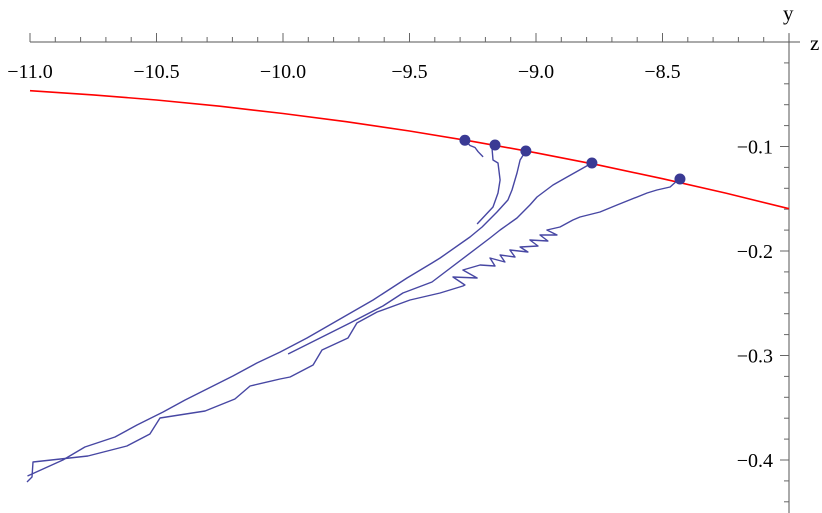  What do you see at coordinates (763, 273) in the screenshot?
I see `y-axis: −0.1 −0.2 −0.3 −0.4` at bounding box center [763, 273].